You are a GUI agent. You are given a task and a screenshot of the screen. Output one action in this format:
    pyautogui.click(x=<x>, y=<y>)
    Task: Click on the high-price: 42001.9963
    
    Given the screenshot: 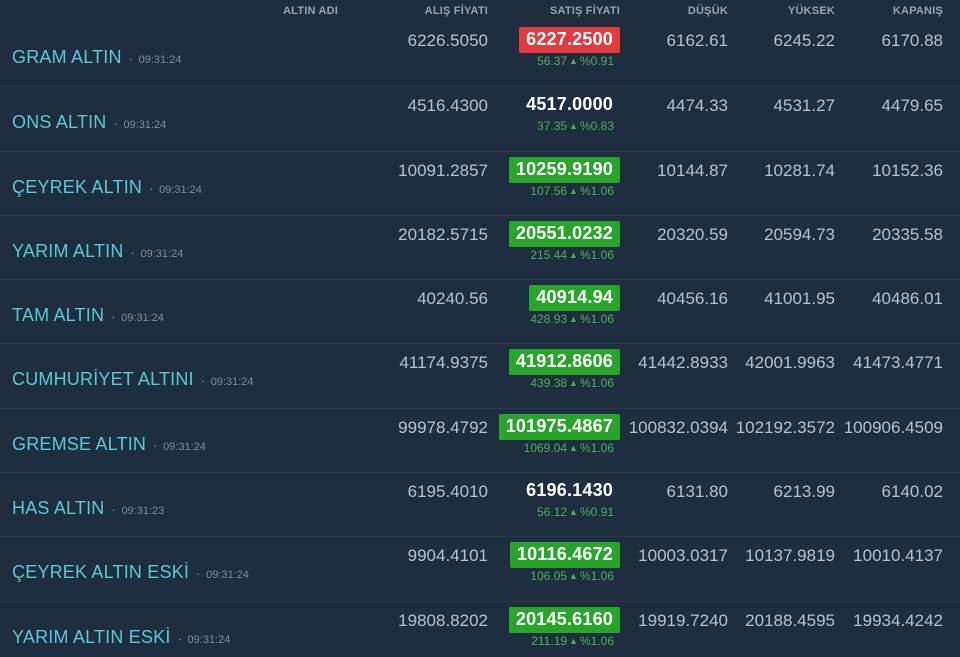 What is the action you would take?
    pyautogui.click(x=790, y=363)
    